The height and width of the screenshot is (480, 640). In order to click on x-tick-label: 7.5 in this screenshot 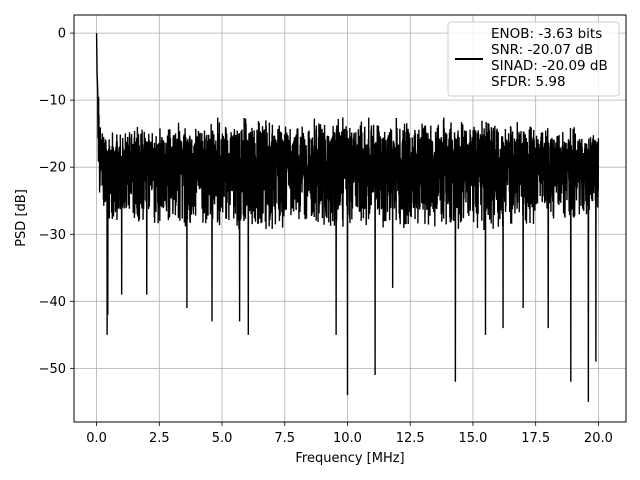, I will do `click(284, 438)`.